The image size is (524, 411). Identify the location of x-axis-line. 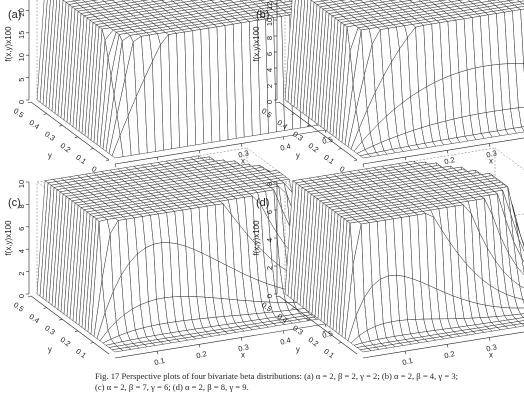
(443, 345).